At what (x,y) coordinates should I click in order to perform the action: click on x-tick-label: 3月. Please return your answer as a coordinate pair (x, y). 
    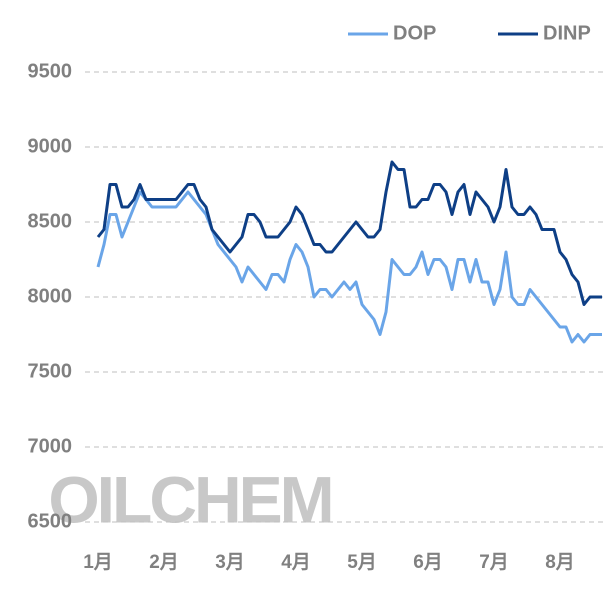
    Looking at the image, I should click on (230, 562).